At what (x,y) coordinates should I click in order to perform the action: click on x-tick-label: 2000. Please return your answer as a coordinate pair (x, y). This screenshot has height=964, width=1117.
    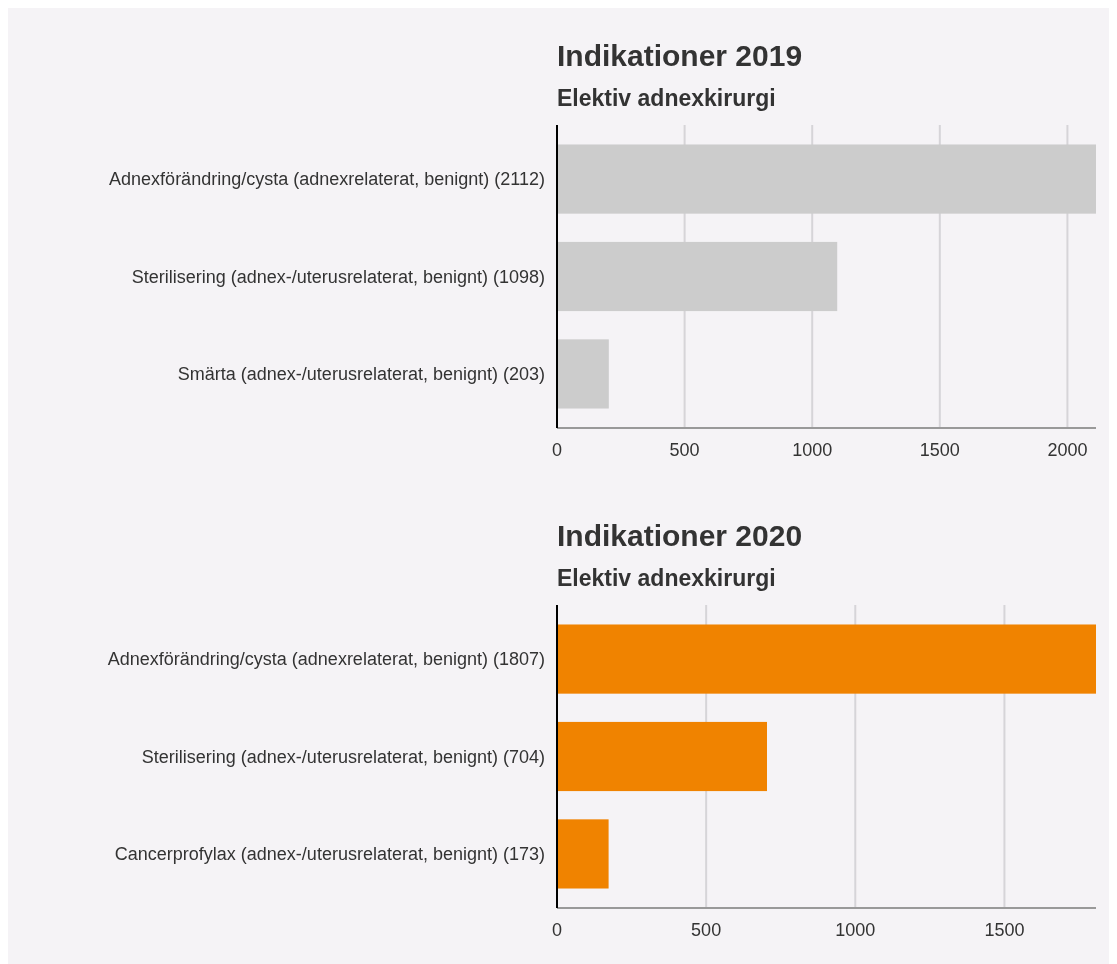
    Looking at the image, I should click on (1067, 450).